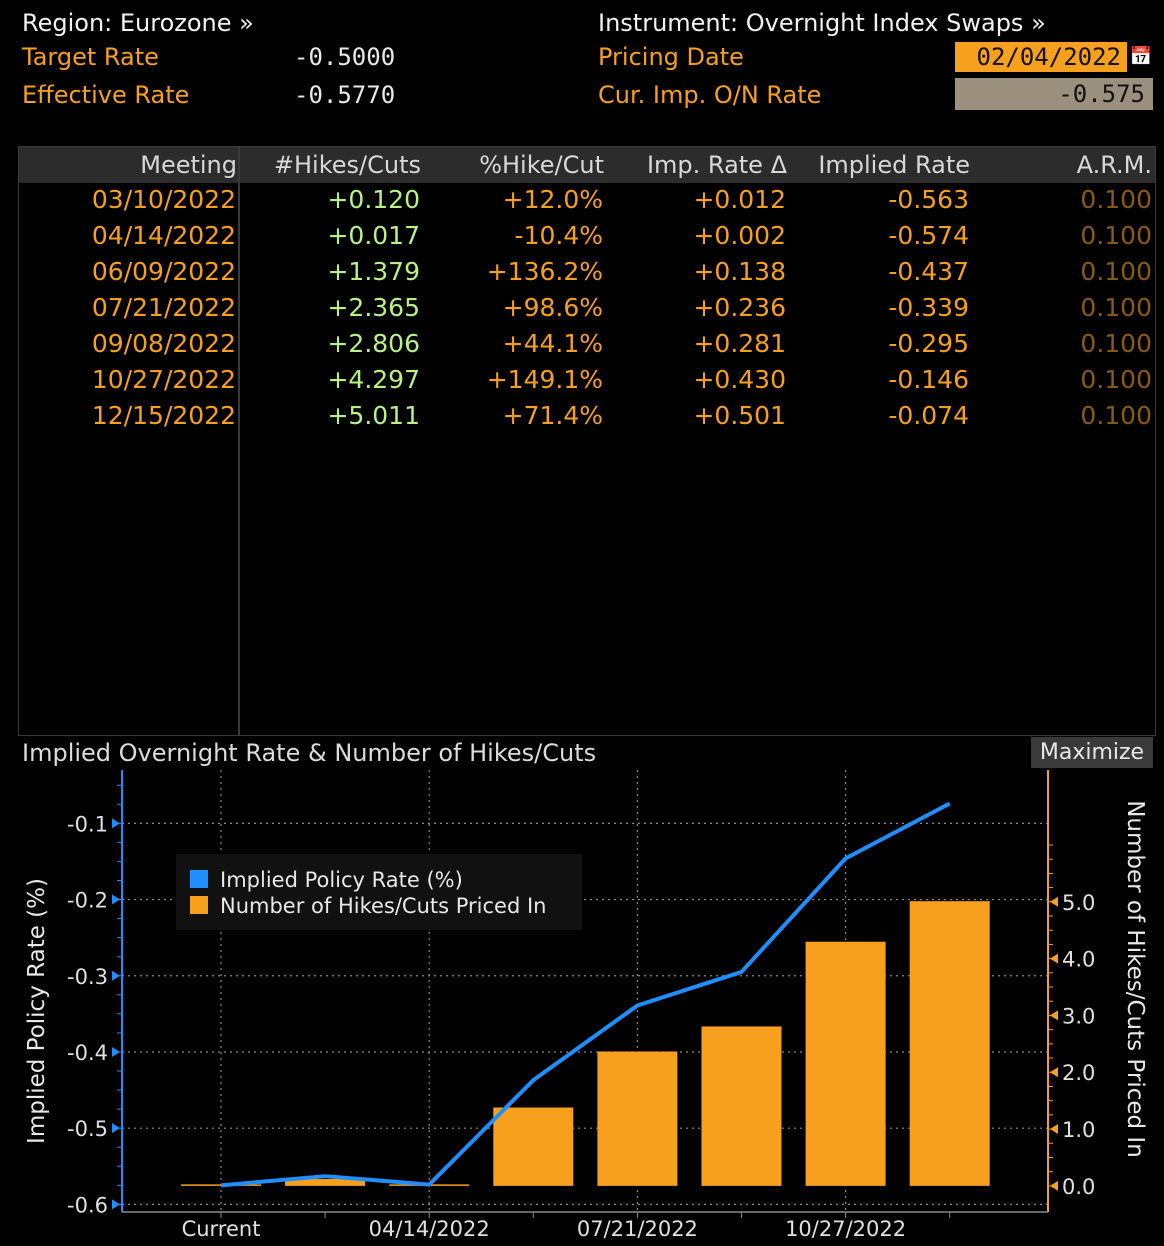 The image size is (1164, 1246). I want to click on cell-imp-rate-delta: +0.236, so click(739, 307).